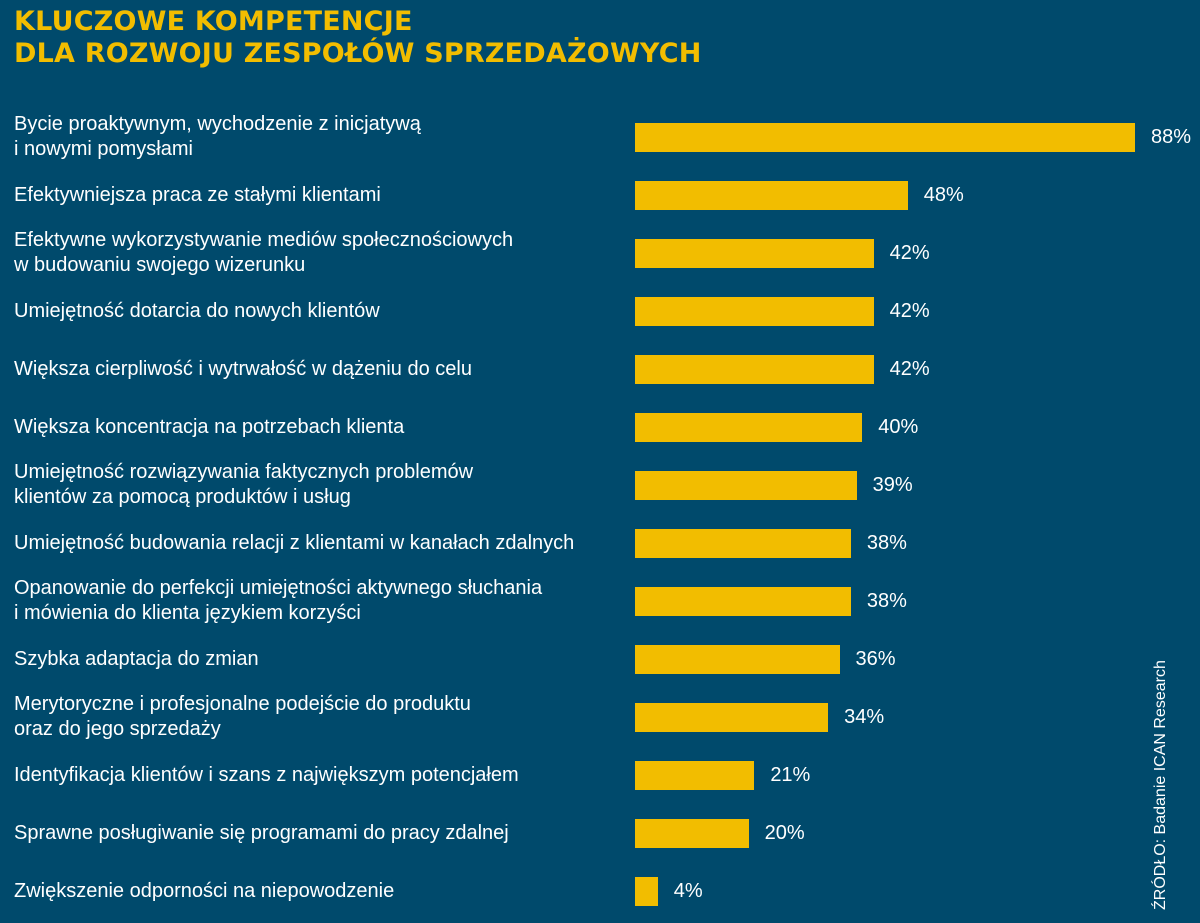  I want to click on source-note: ŹRÓDŁO: Badanie ICAN Research, so click(1164, 785).